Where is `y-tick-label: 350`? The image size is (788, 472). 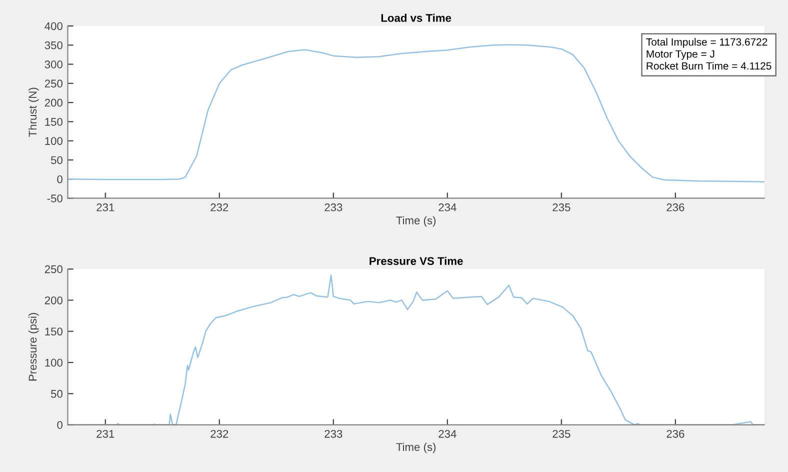 y-tick-label: 350 is located at coordinates (53, 45).